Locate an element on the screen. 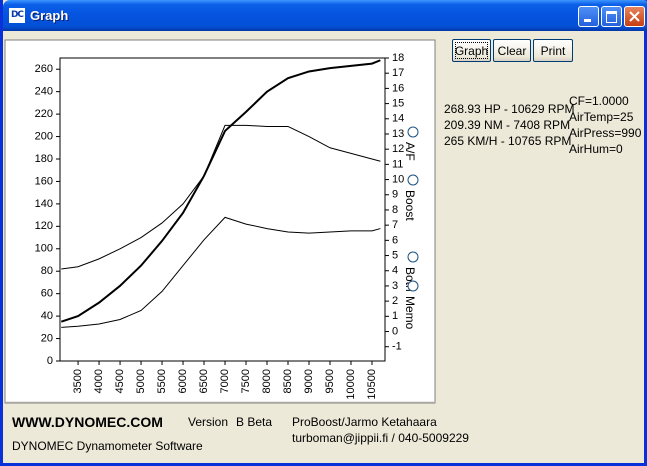 This screenshot has width=647, height=466. condition: CF=1.0000 is located at coordinates (599, 101).